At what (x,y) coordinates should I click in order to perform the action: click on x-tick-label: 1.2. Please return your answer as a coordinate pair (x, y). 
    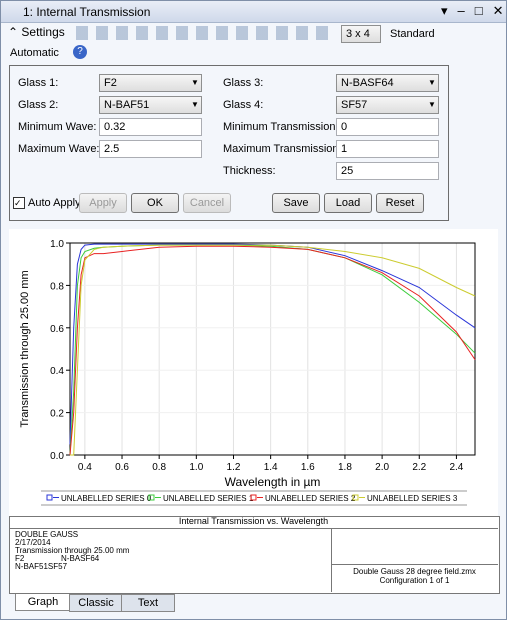
    Looking at the image, I should click on (234, 467).